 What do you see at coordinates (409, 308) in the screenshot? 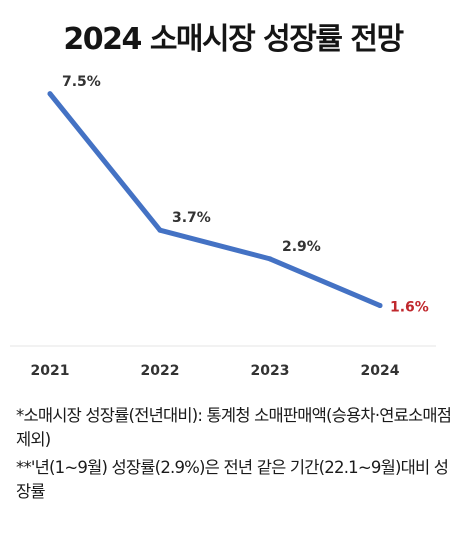
I see `data-label-2024: 1.6%` at bounding box center [409, 308].